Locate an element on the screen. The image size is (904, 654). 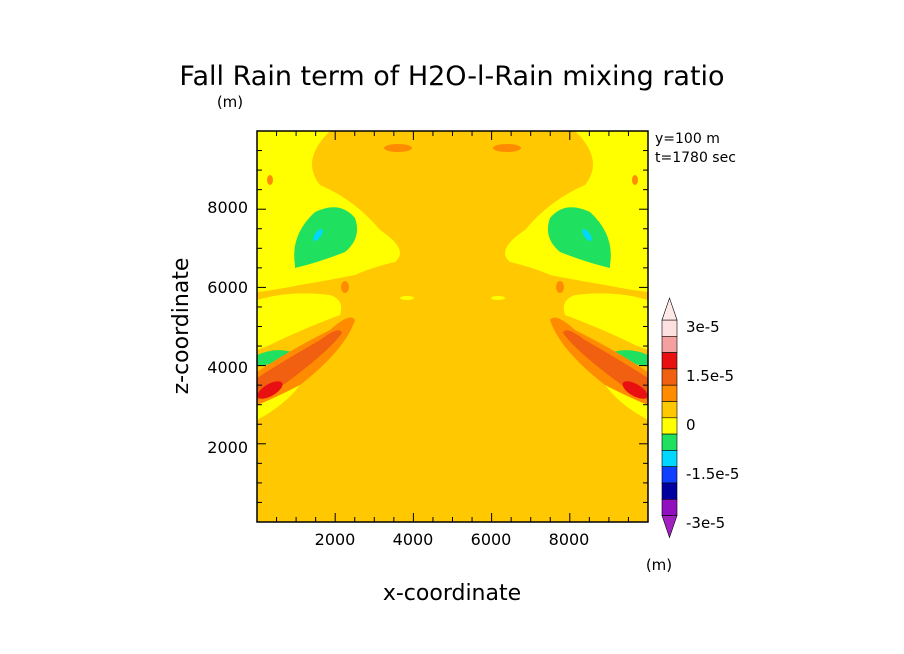
y-tick-label: 8000 is located at coordinates (227, 207).